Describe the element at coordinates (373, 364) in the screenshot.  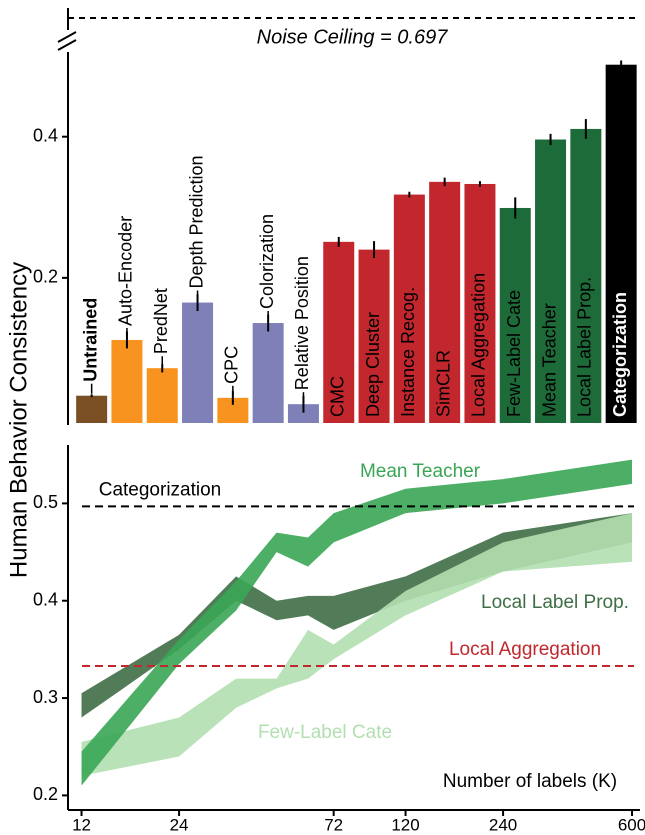
I see `bar-label: Deep Cluster` at that location.